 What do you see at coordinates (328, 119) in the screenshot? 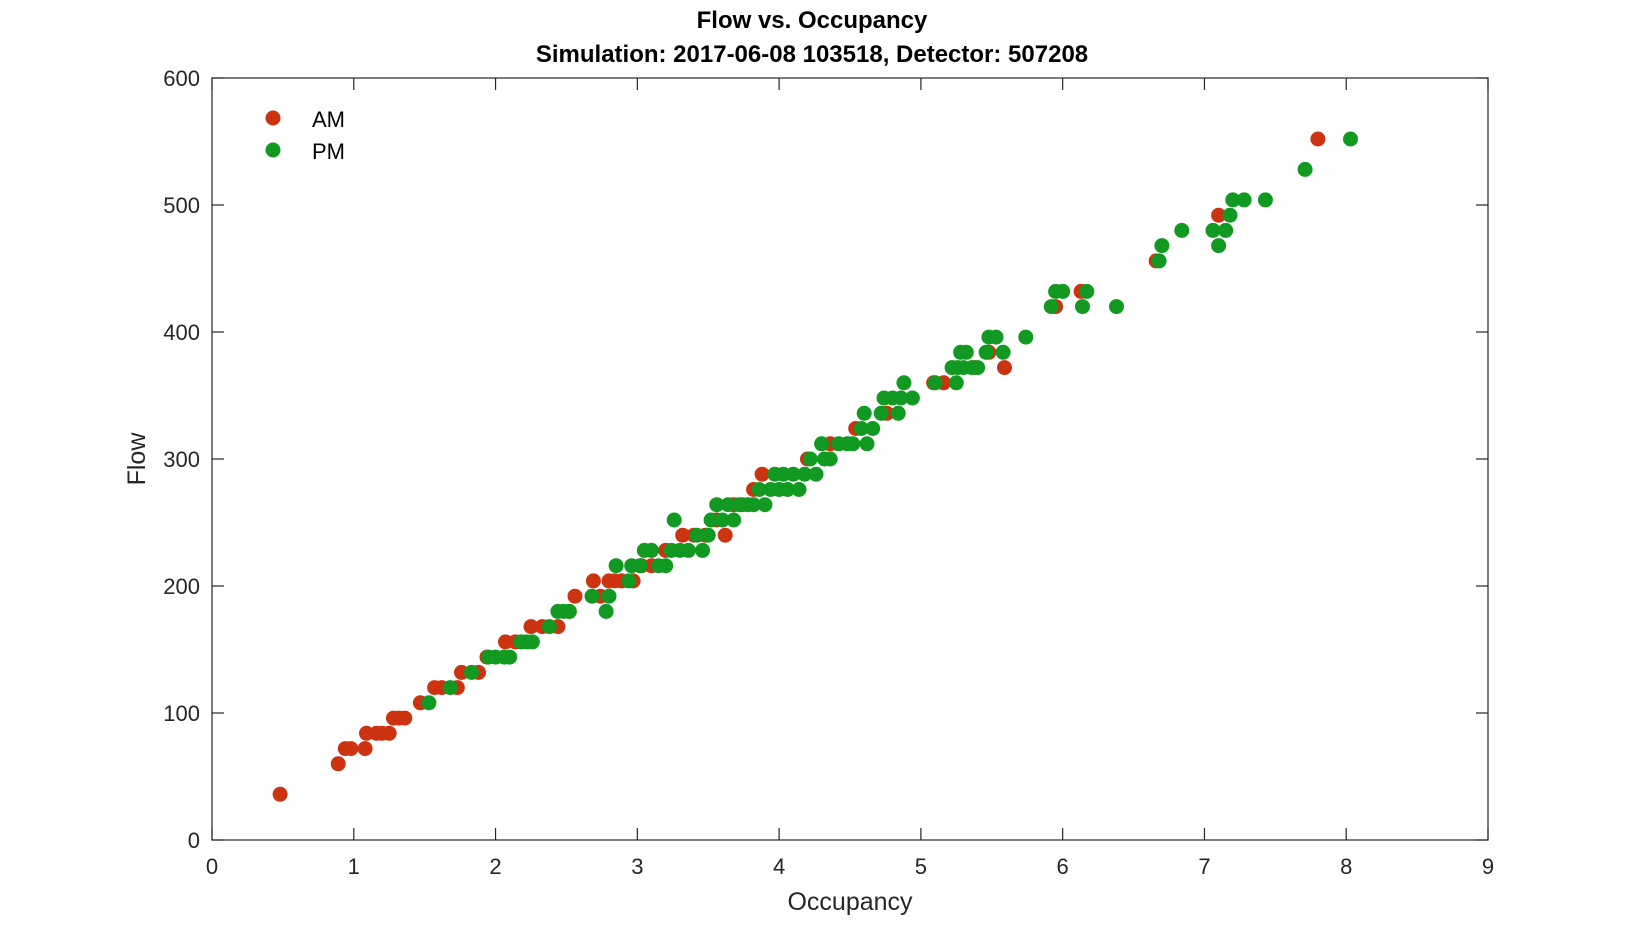
I see `legend-label-am: AM` at bounding box center [328, 119].